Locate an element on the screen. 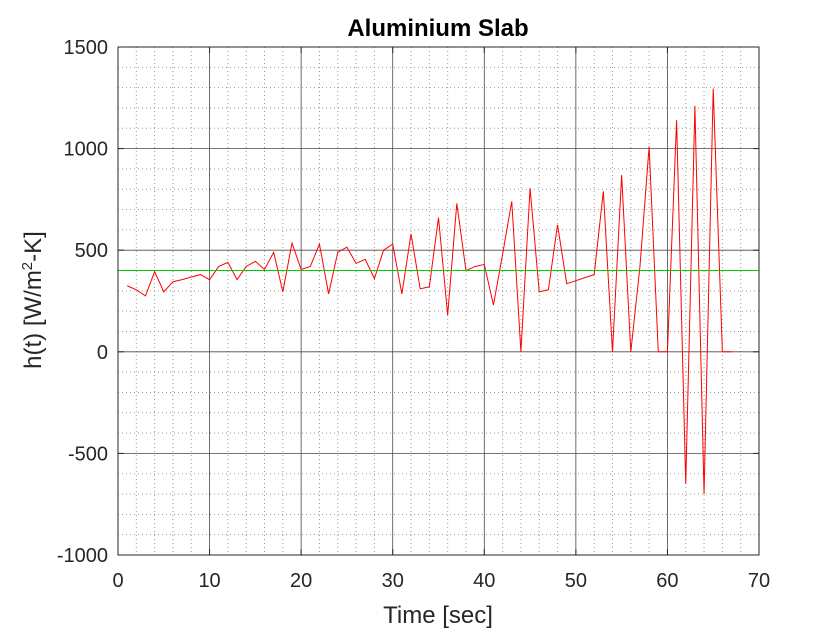  x-tick-label: 30 is located at coordinates (393, 581).